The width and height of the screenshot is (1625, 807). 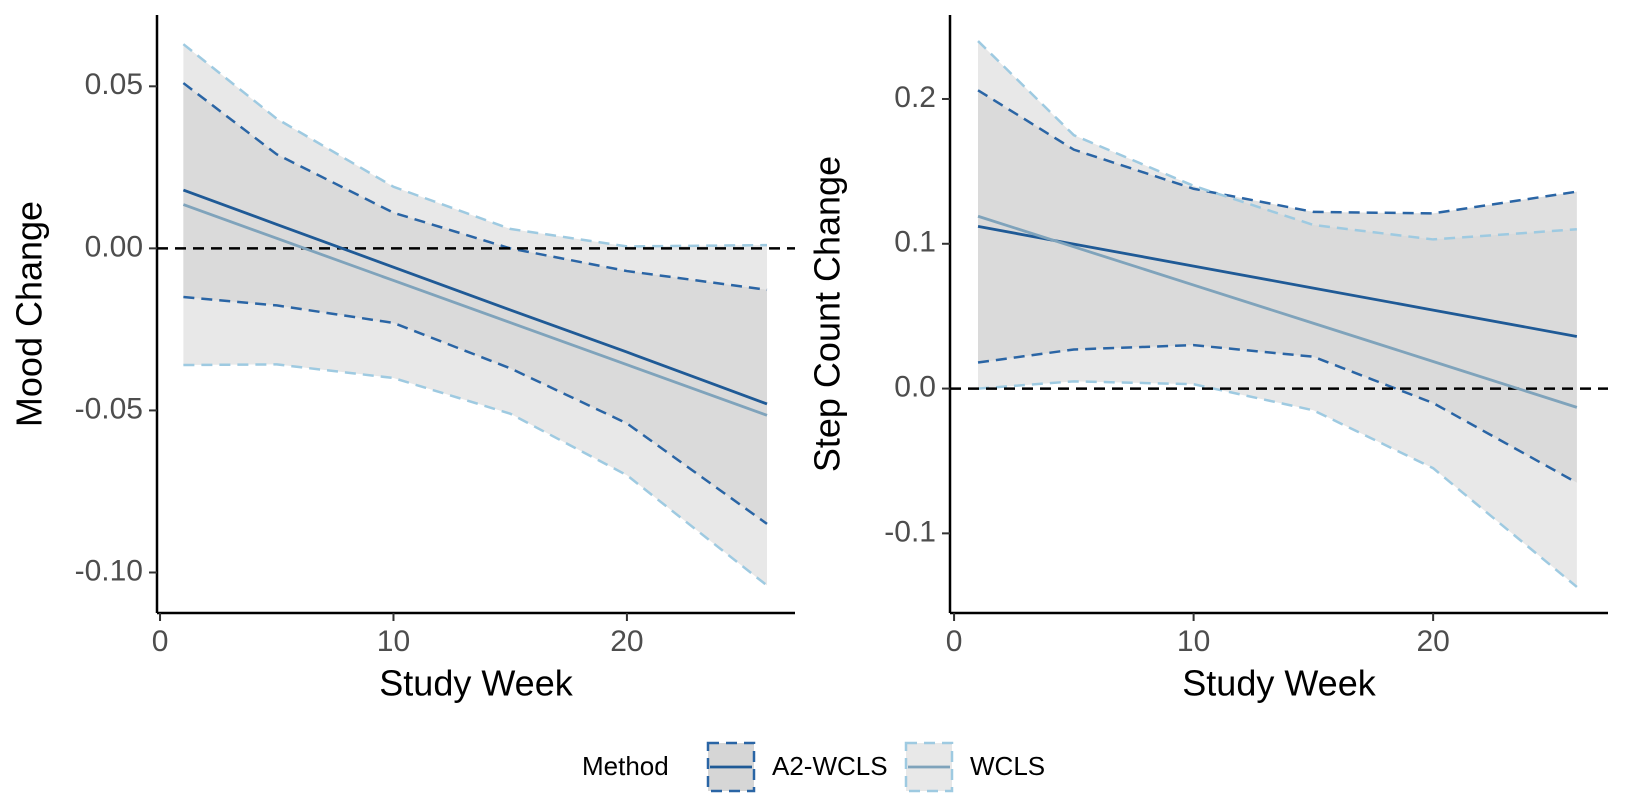 What do you see at coordinates (109, 408) in the screenshot?
I see `y-tick-label: -0.05` at bounding box center [109, 408].